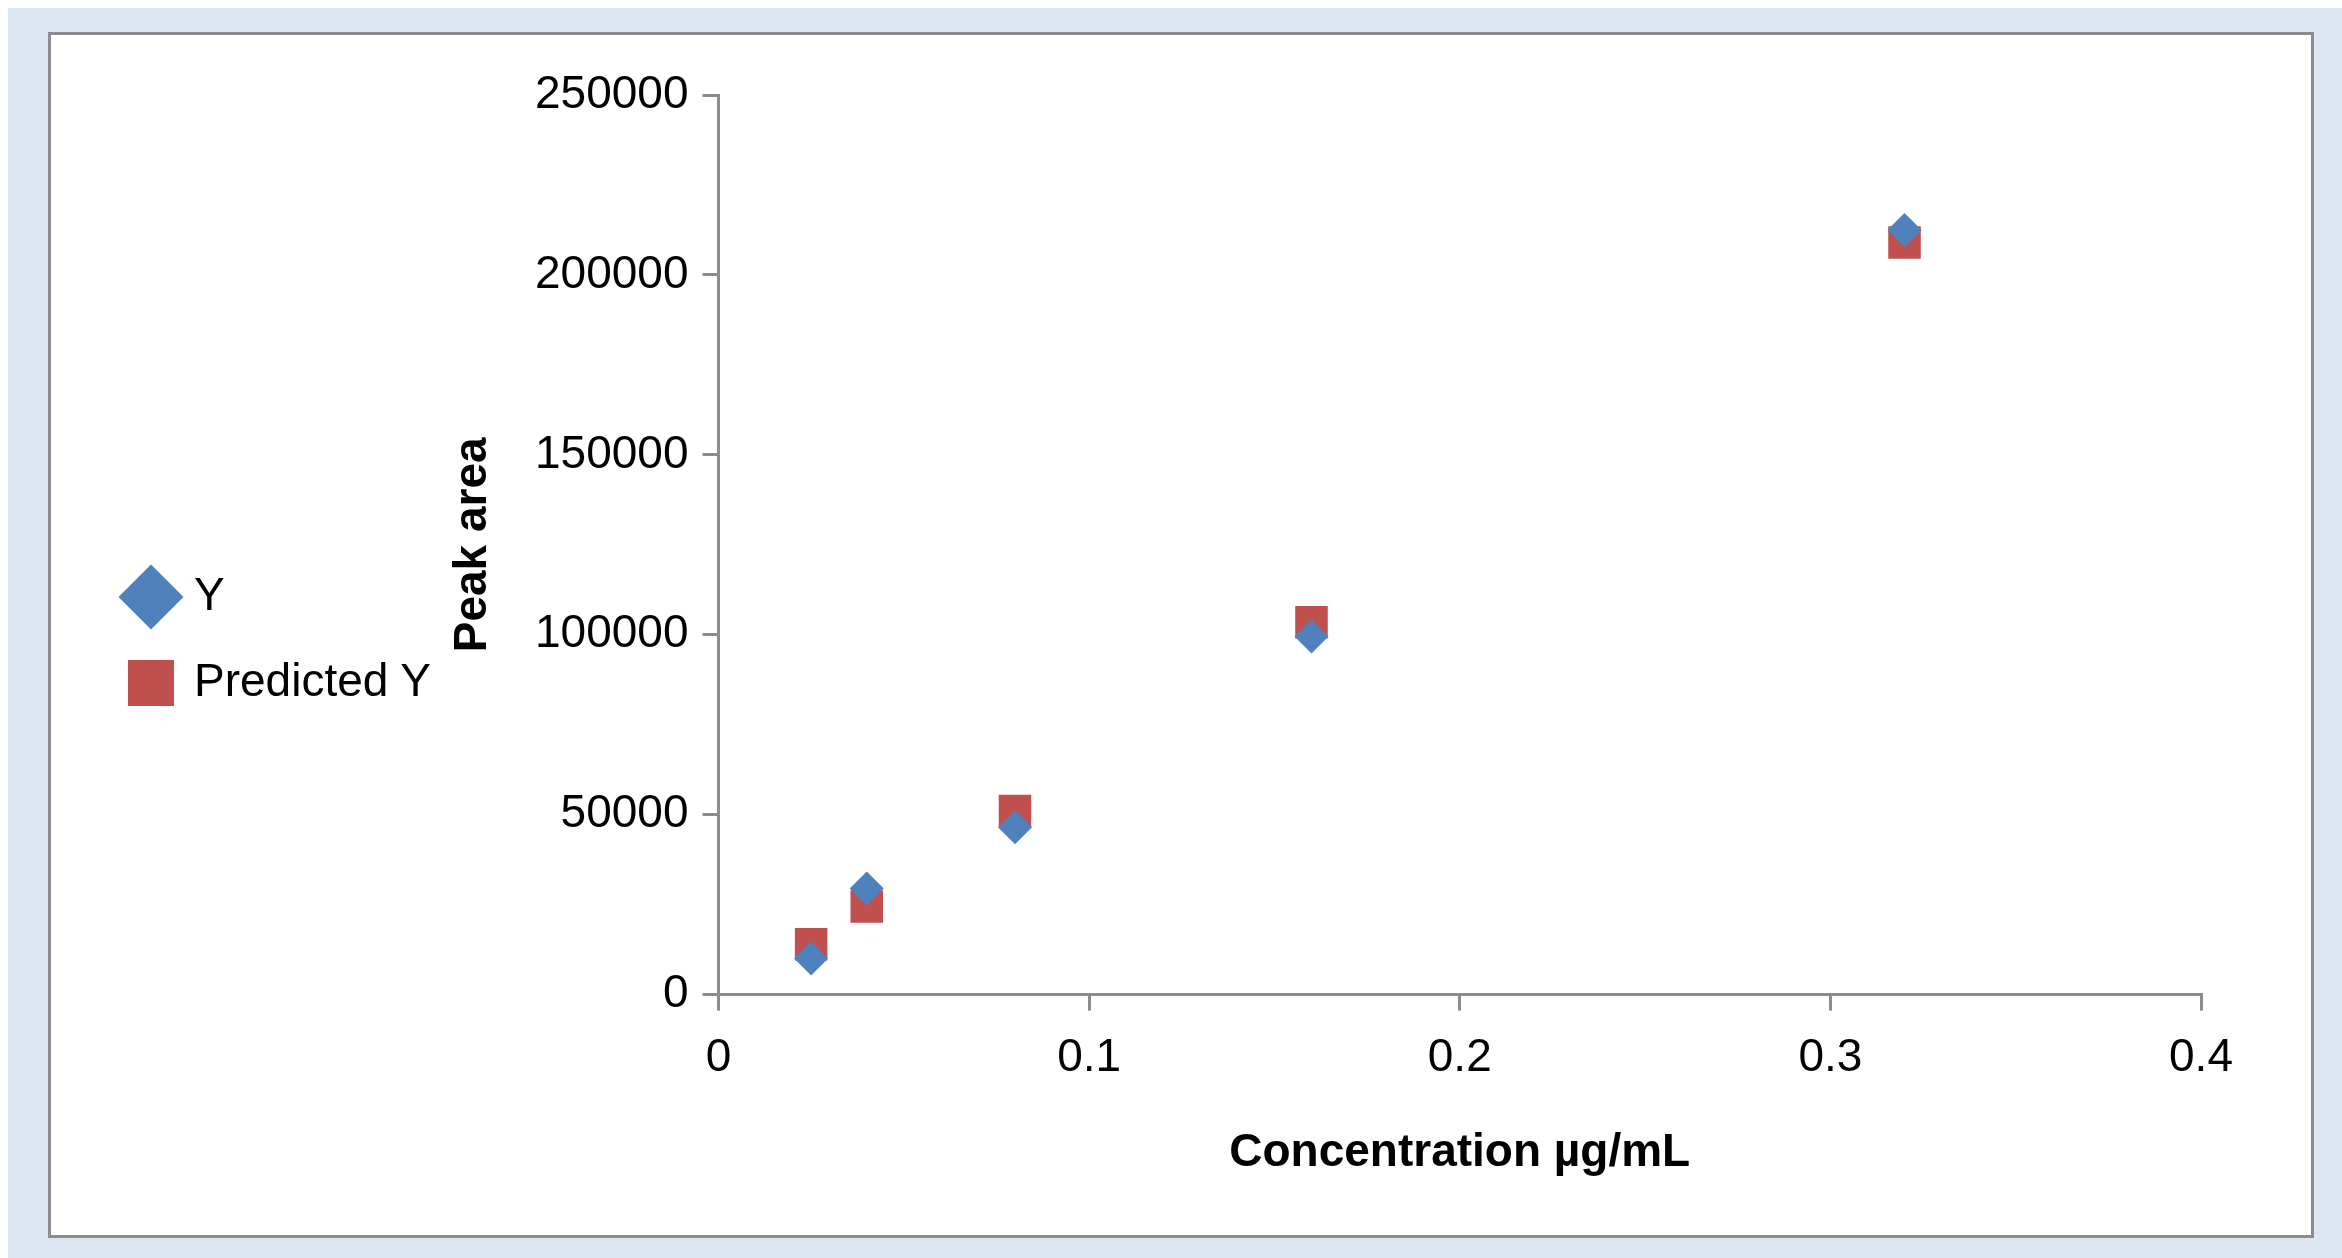 This screenshot has width=2342, height=1258. Describe the element at coordinates (1089, 1054) in the screenshot. I see `x-tick-label: 0.1` at that location.